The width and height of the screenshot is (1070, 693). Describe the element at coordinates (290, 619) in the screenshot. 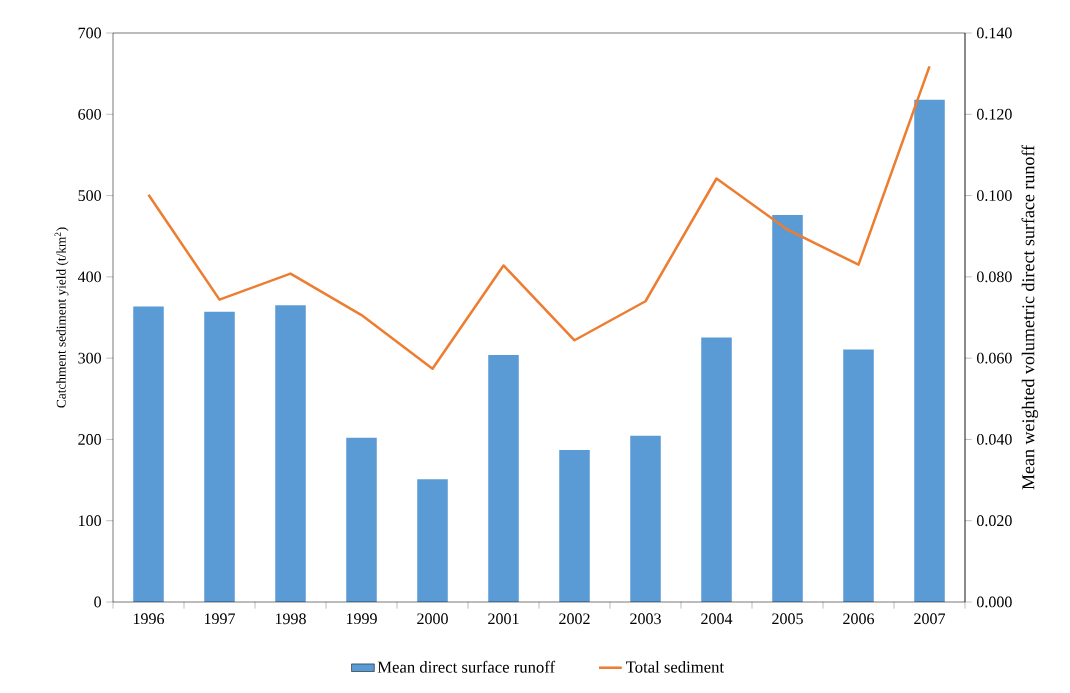

I see `x-tick-label: 1998` at that location.